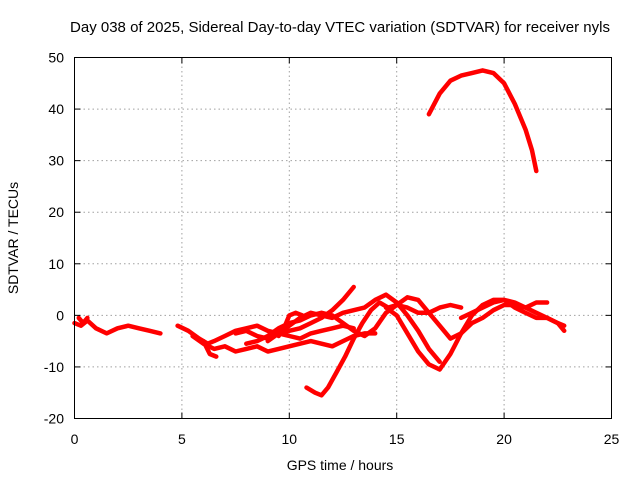 This screenshot has width=640, height=480. What do you see at coordinates (340, 465) in the screenshot?
I see `x-axis-label: GPS time / hours` at bounding box center [340, 465].